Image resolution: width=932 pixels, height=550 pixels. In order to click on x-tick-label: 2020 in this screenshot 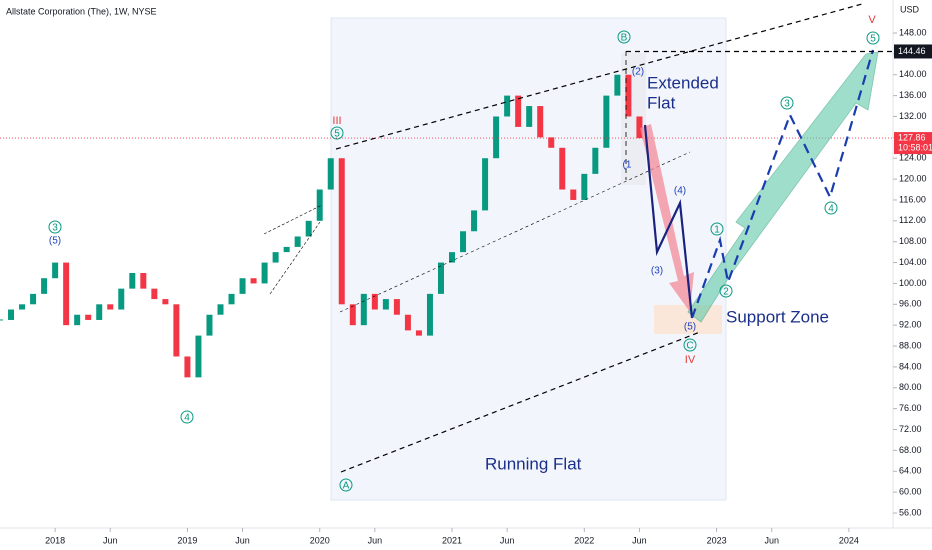, I will do `click(320, 540)`.